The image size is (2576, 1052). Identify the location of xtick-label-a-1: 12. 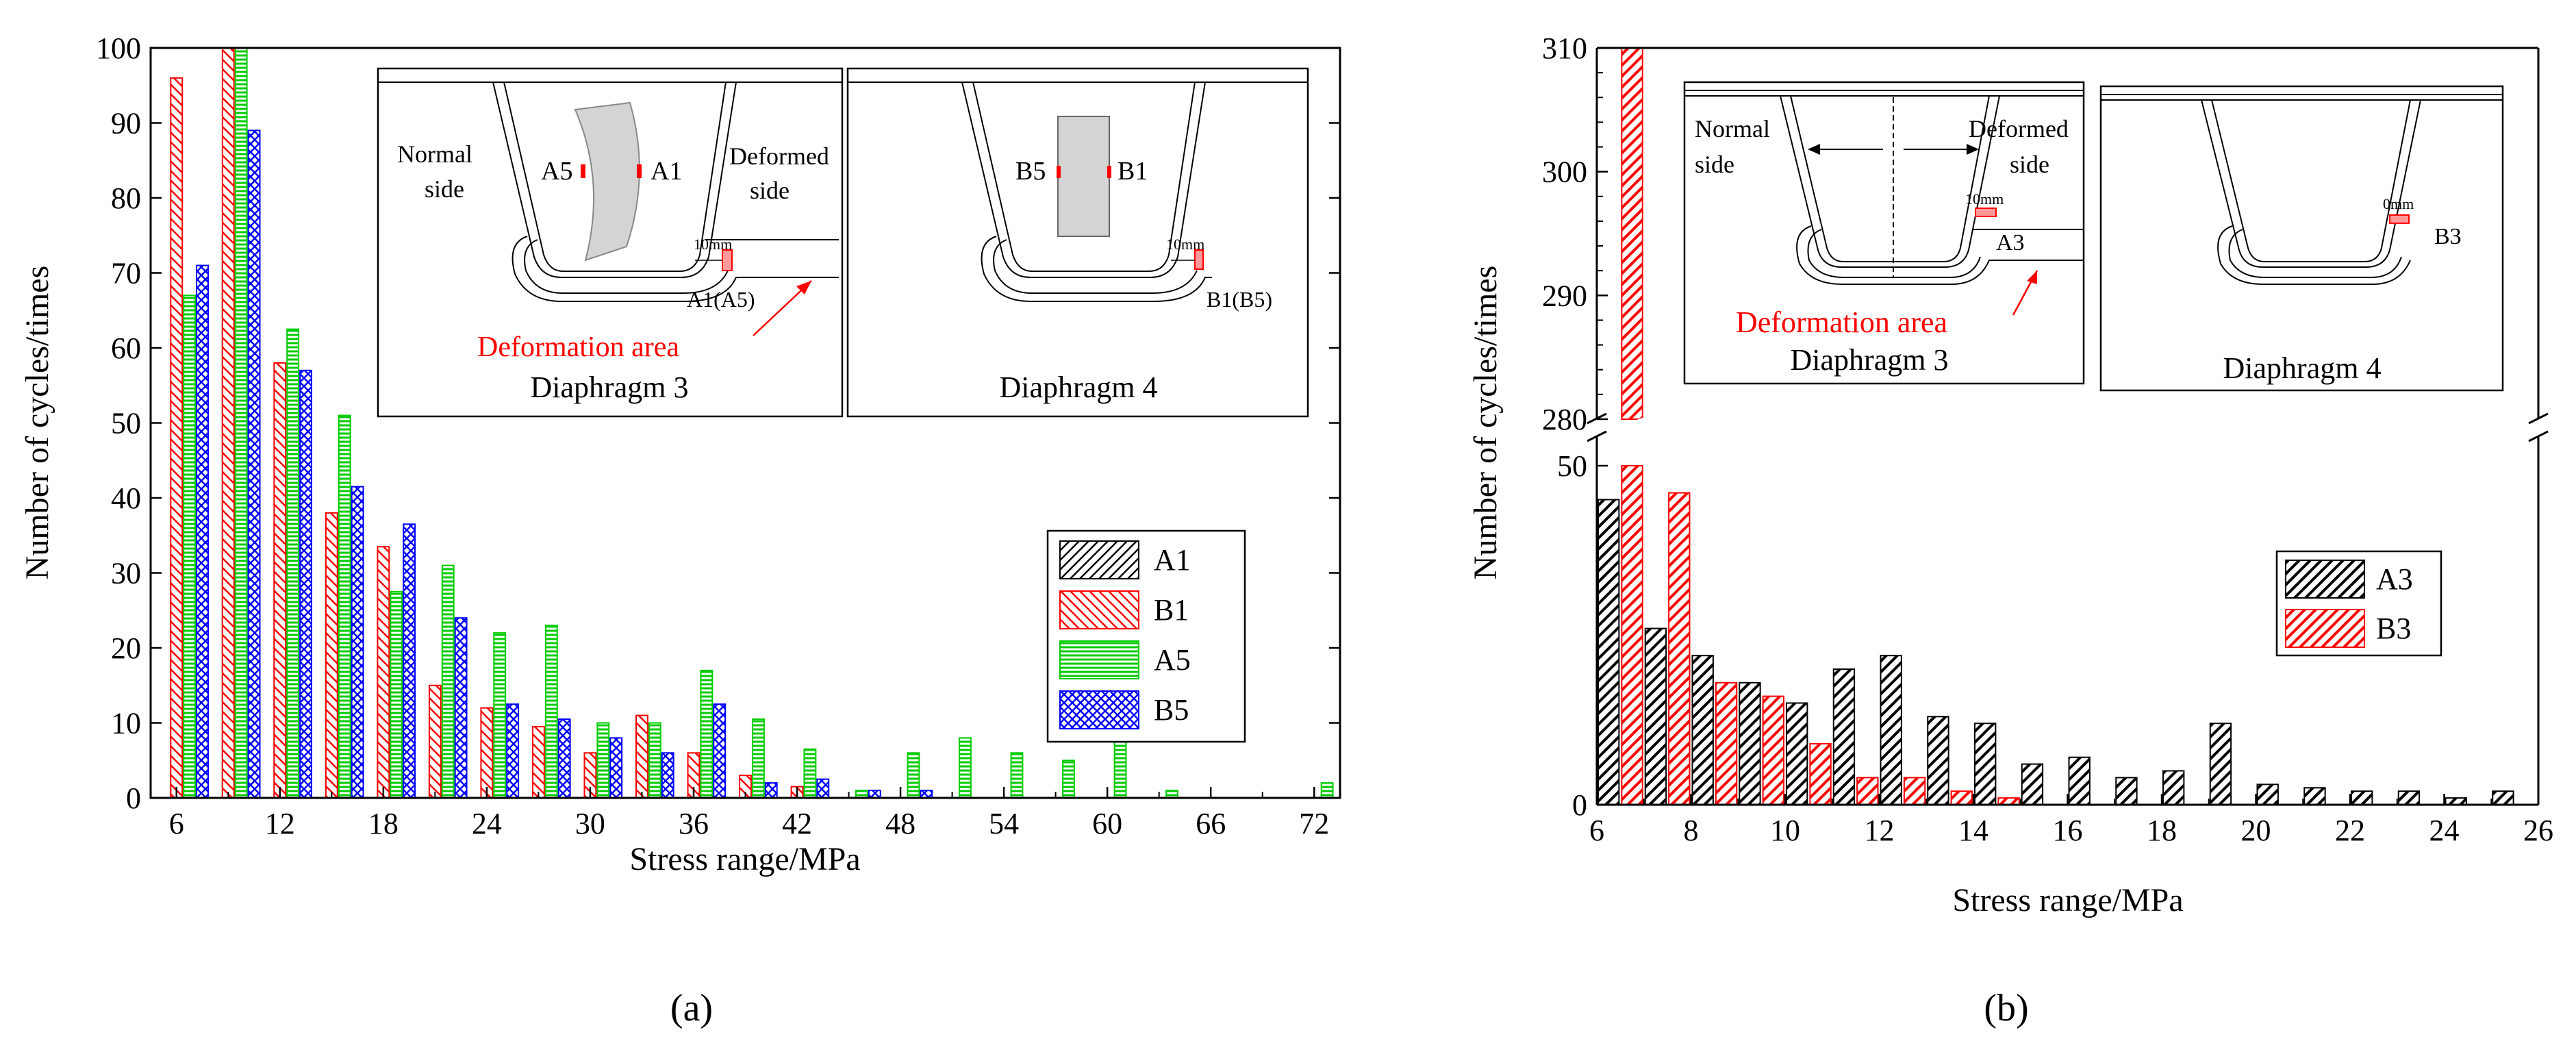
(280, 823).